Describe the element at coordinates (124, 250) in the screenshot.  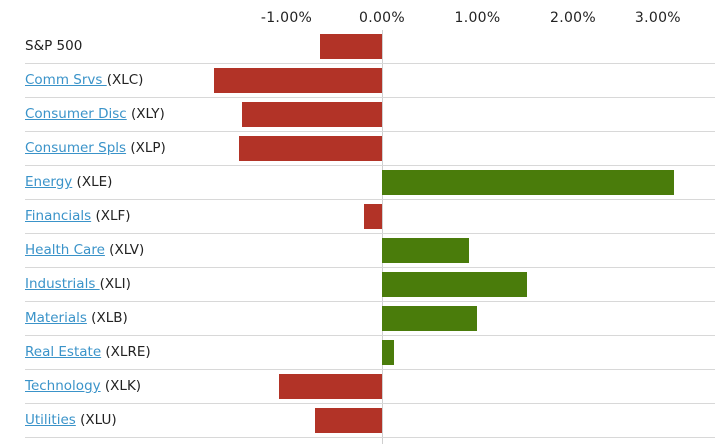
I see `ticker-symbol: (XLV)` at that location.